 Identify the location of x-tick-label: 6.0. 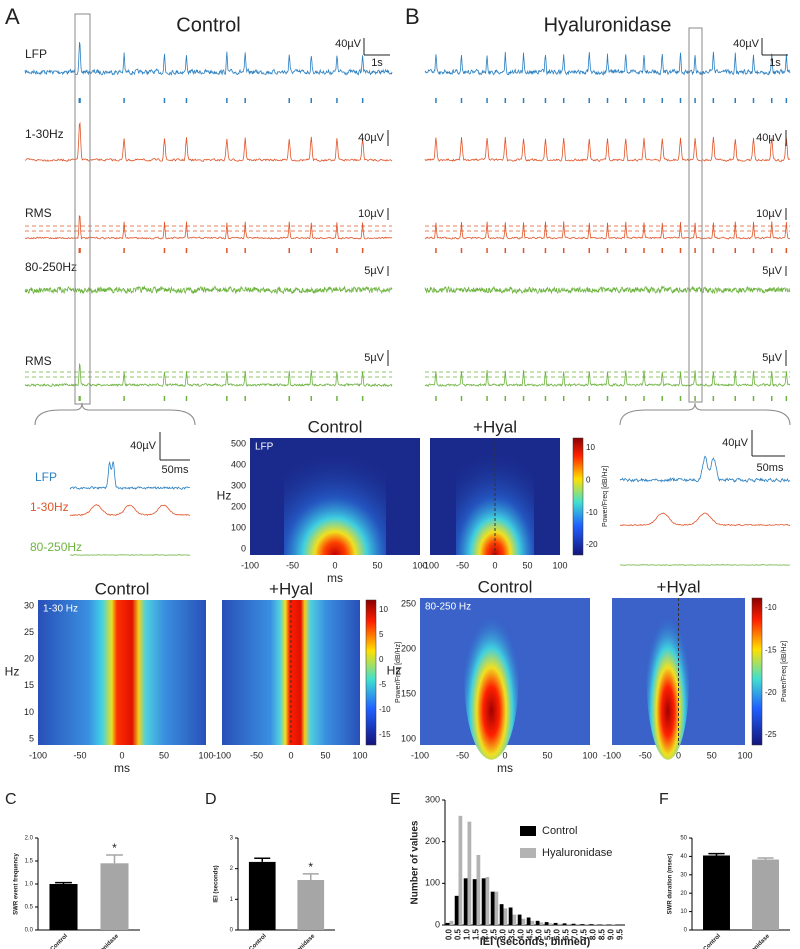
(557, 934).